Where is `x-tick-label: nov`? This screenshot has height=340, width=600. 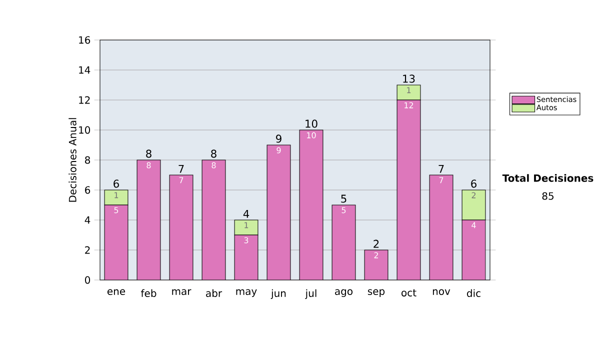 x-tick-label: nov is located at coordinates (441, 292).